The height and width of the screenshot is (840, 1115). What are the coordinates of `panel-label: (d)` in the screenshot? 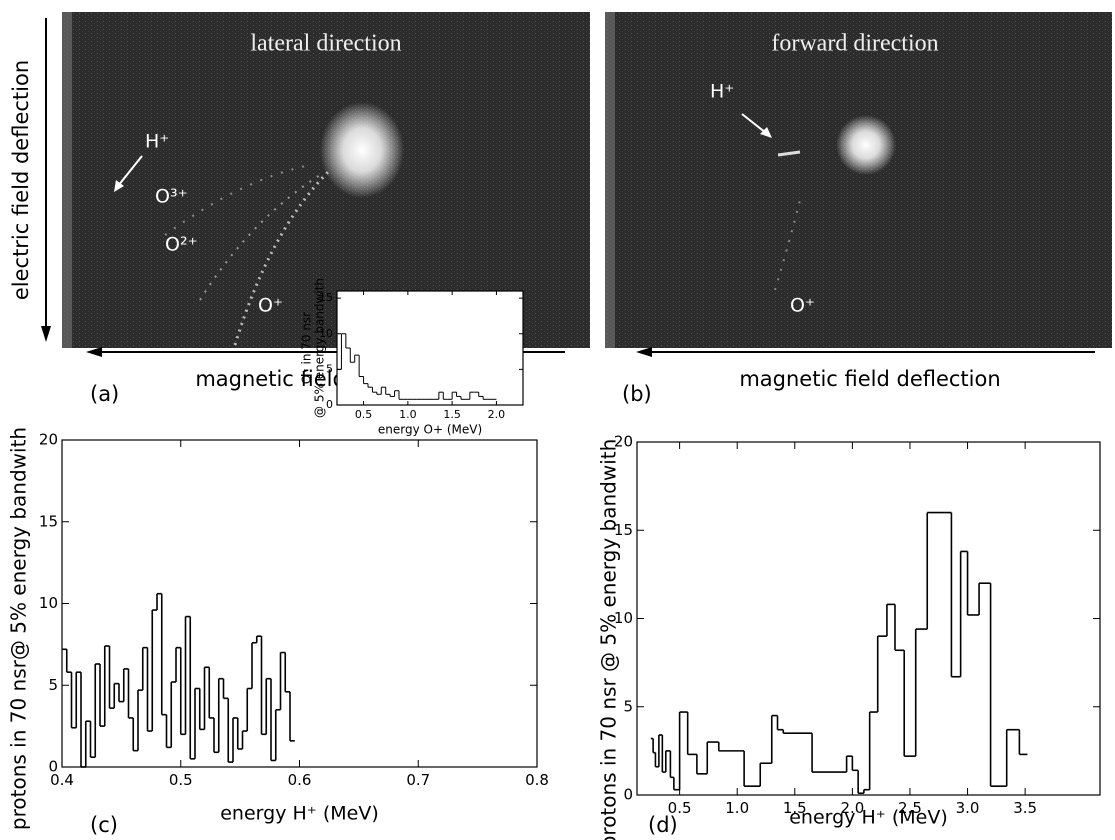 It's located at (663, 825).